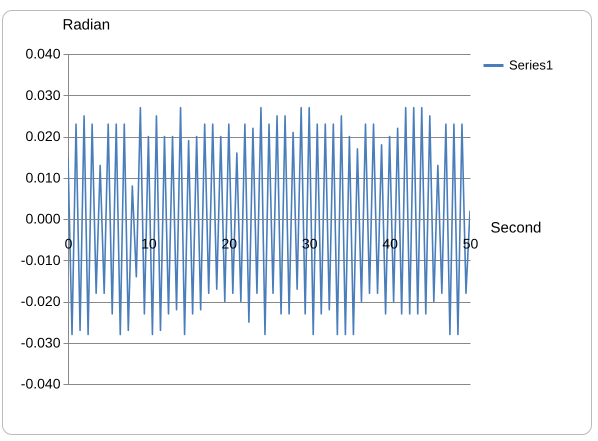  Describe the element at coordinates (40, 384) in the screenshot. I see `y-tick-label: -0.040` at that location.